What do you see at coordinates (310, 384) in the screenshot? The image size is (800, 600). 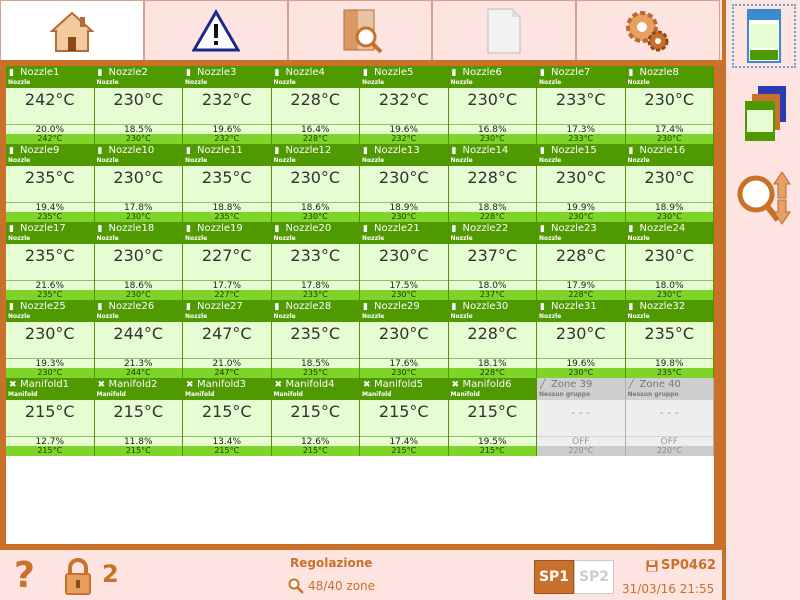 I see `zone-name: Manifold4` at bounding box center [310, 384].